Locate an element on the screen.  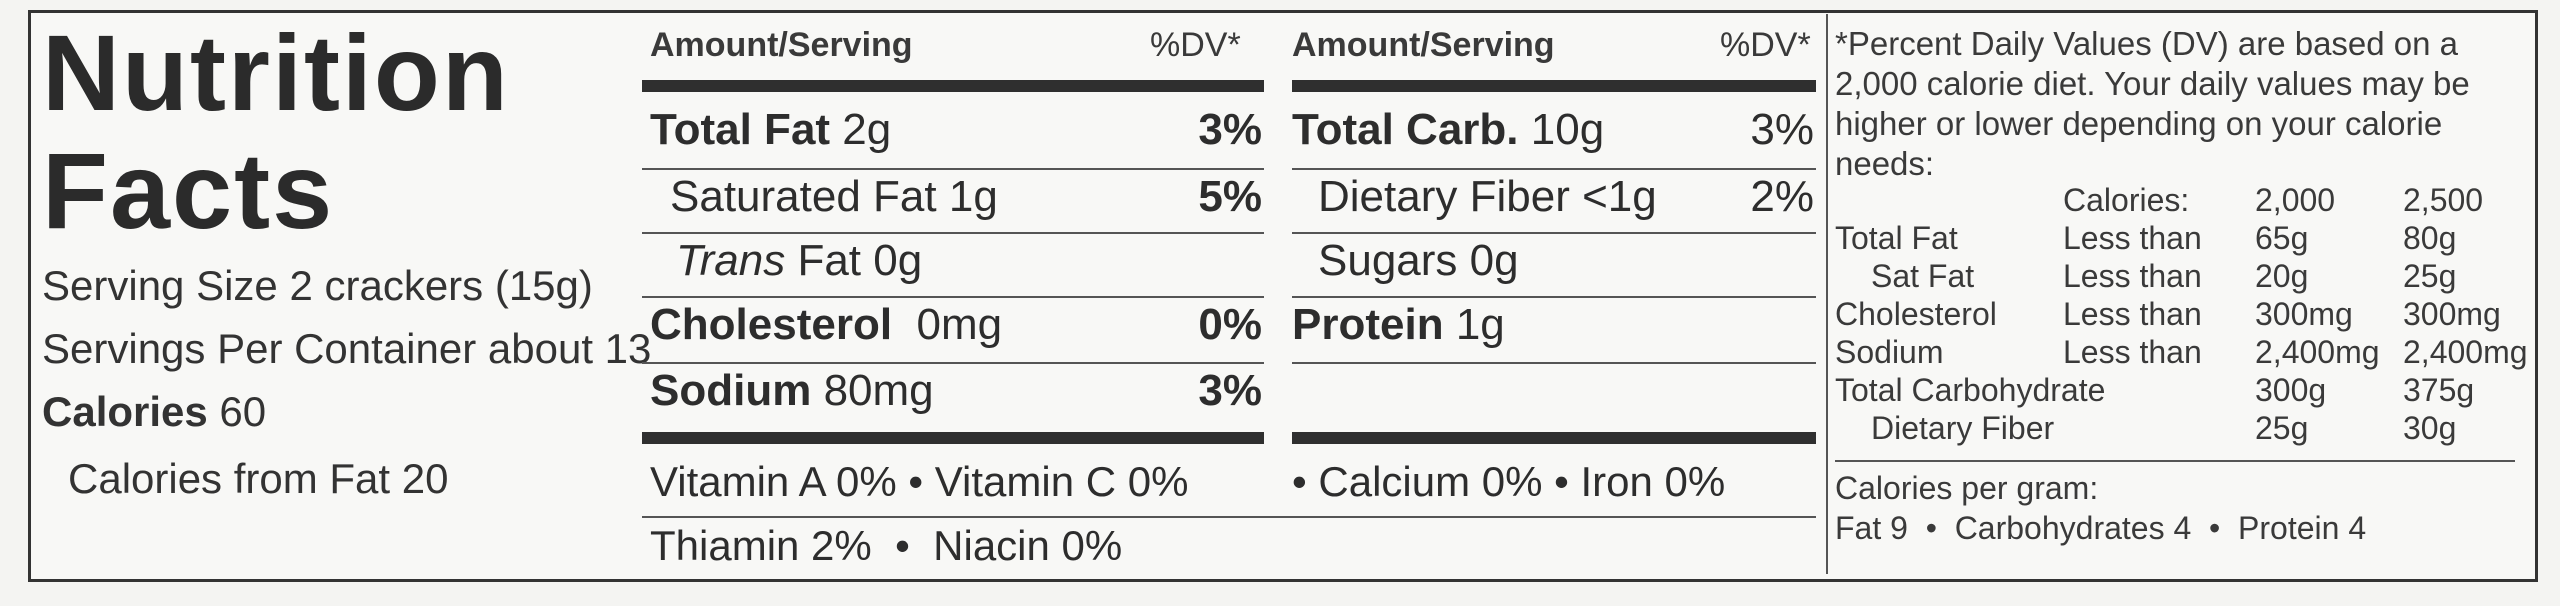
calories-per-gram-values: Fat 9 • Carbohydrates 4 • Protein 4 is located at coordinates (2101, 528).